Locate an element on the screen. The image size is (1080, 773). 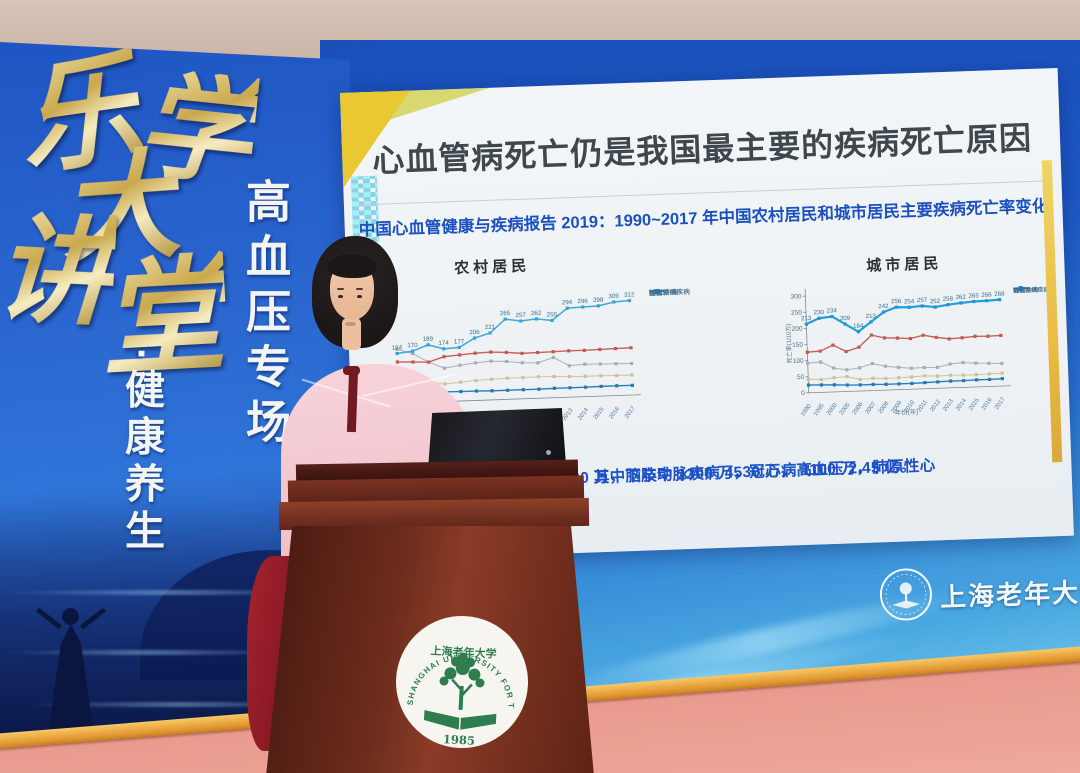
svg-text: 1990 is located at coordinates (806, 410).